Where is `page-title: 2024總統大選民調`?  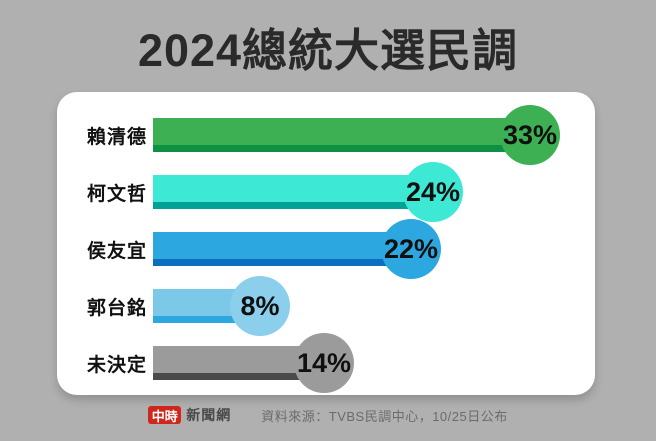 page-title: 2024總統大選民調 is located at coordinates (328, 50).